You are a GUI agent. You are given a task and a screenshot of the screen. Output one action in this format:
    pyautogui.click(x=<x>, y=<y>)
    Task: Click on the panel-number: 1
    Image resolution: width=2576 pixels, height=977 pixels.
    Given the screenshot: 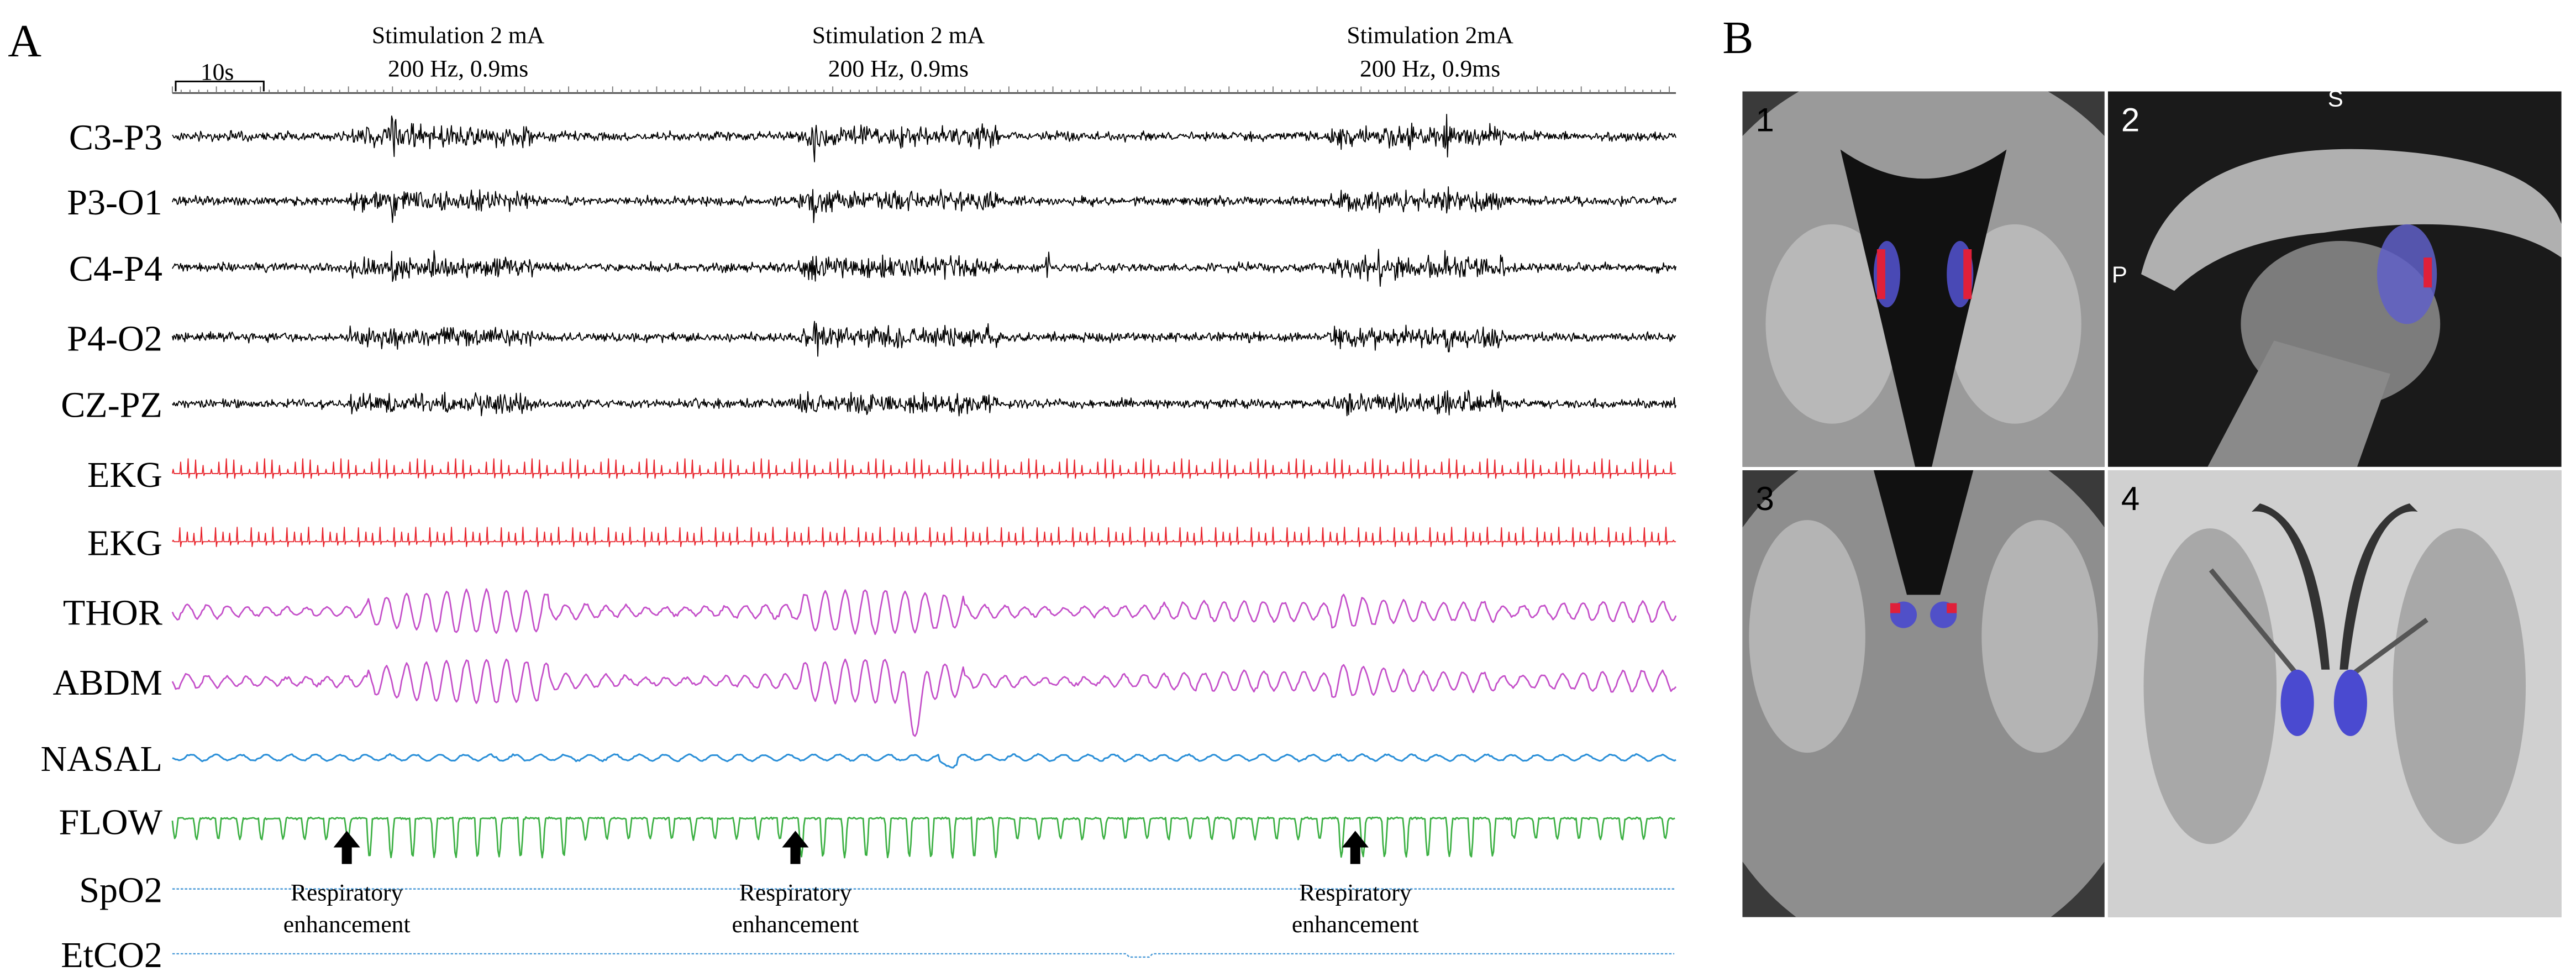 What is the action you would take?
    pyautogui.click(x=1764, y=120)
    